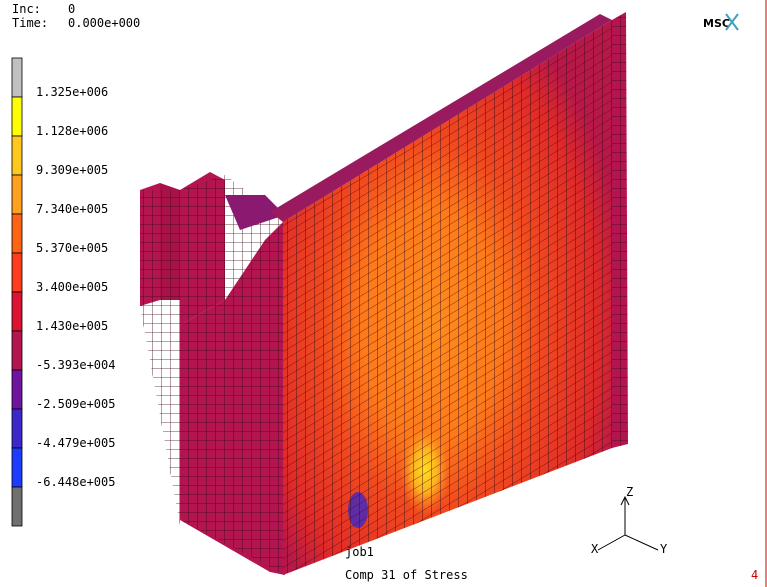 The height and width of the screenshot is (587, 767). Describe the element at coordinates (629, 492) in the screenshot. I see `axis-z: Z` at that location.